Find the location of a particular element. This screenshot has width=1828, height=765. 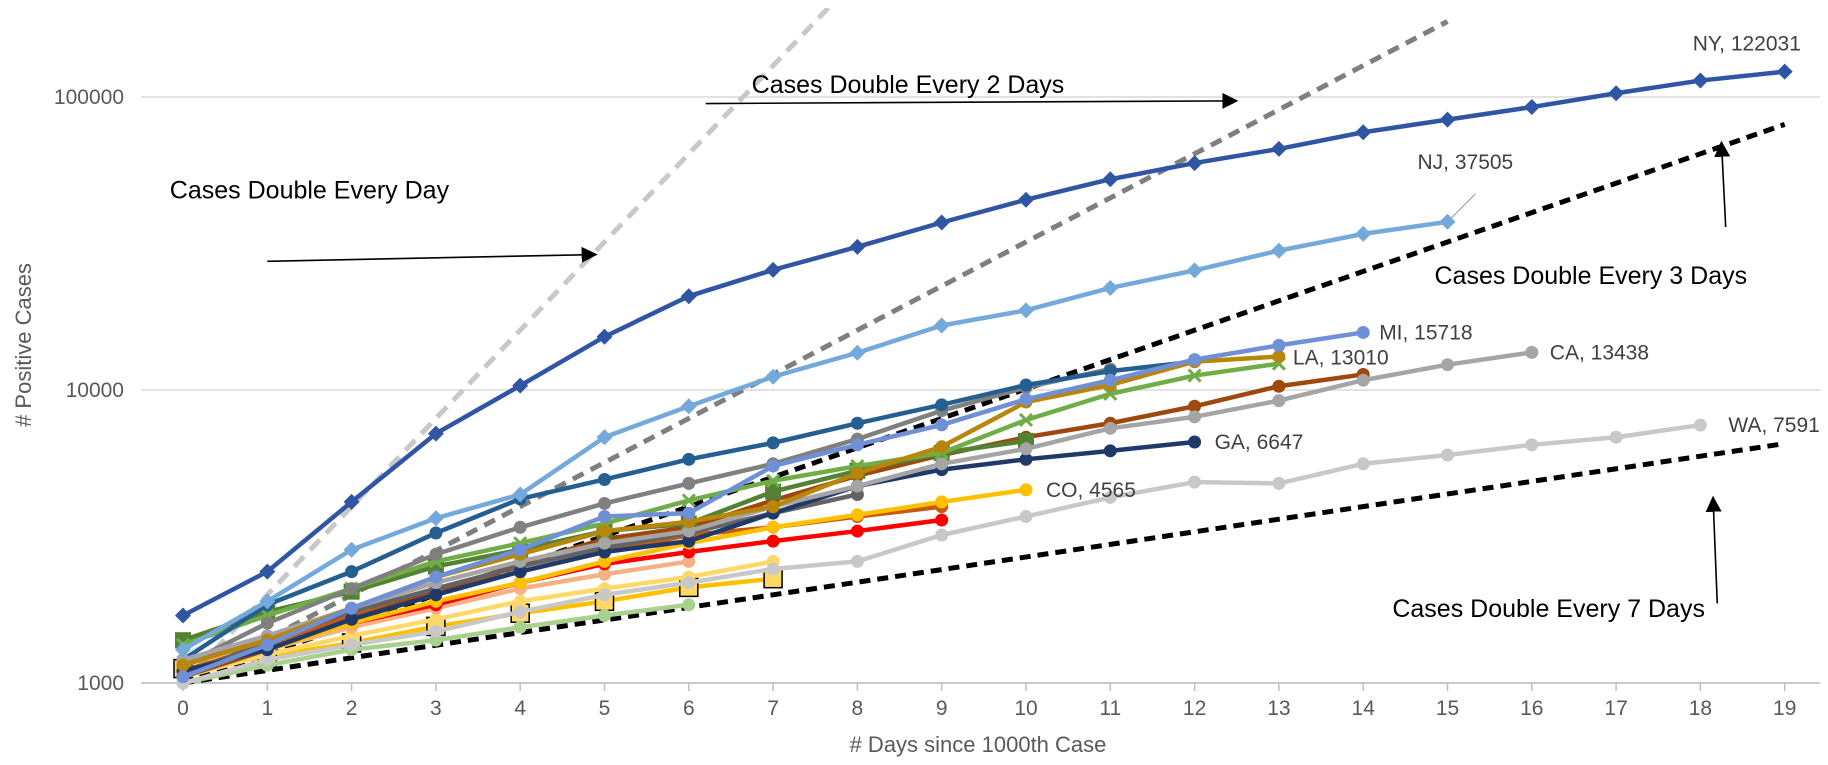

x-tick-label: 18 is located at coordinates (1700, 708).